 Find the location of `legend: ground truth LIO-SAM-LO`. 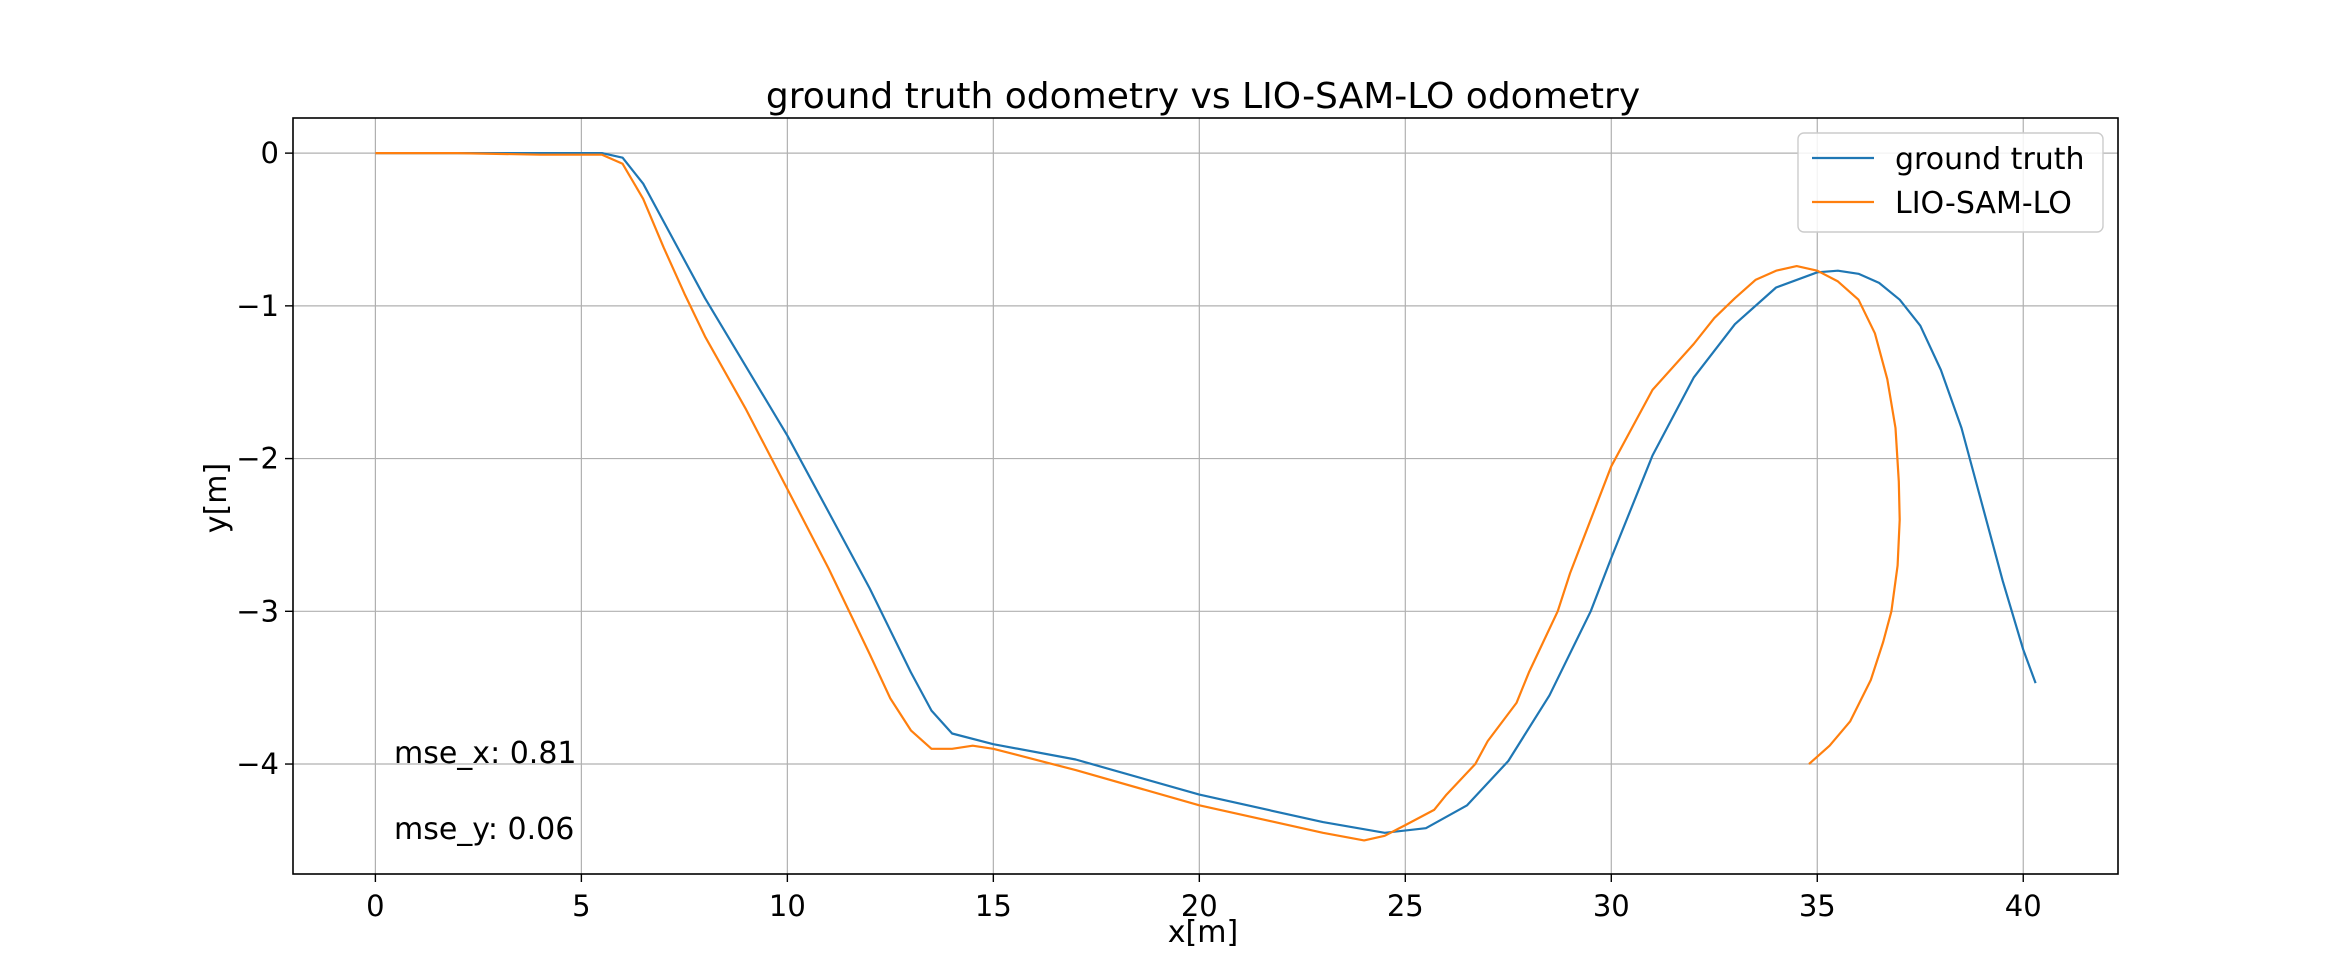

legend: ground truth LIO-SAM-LO is located at coordinates (1950, 182).